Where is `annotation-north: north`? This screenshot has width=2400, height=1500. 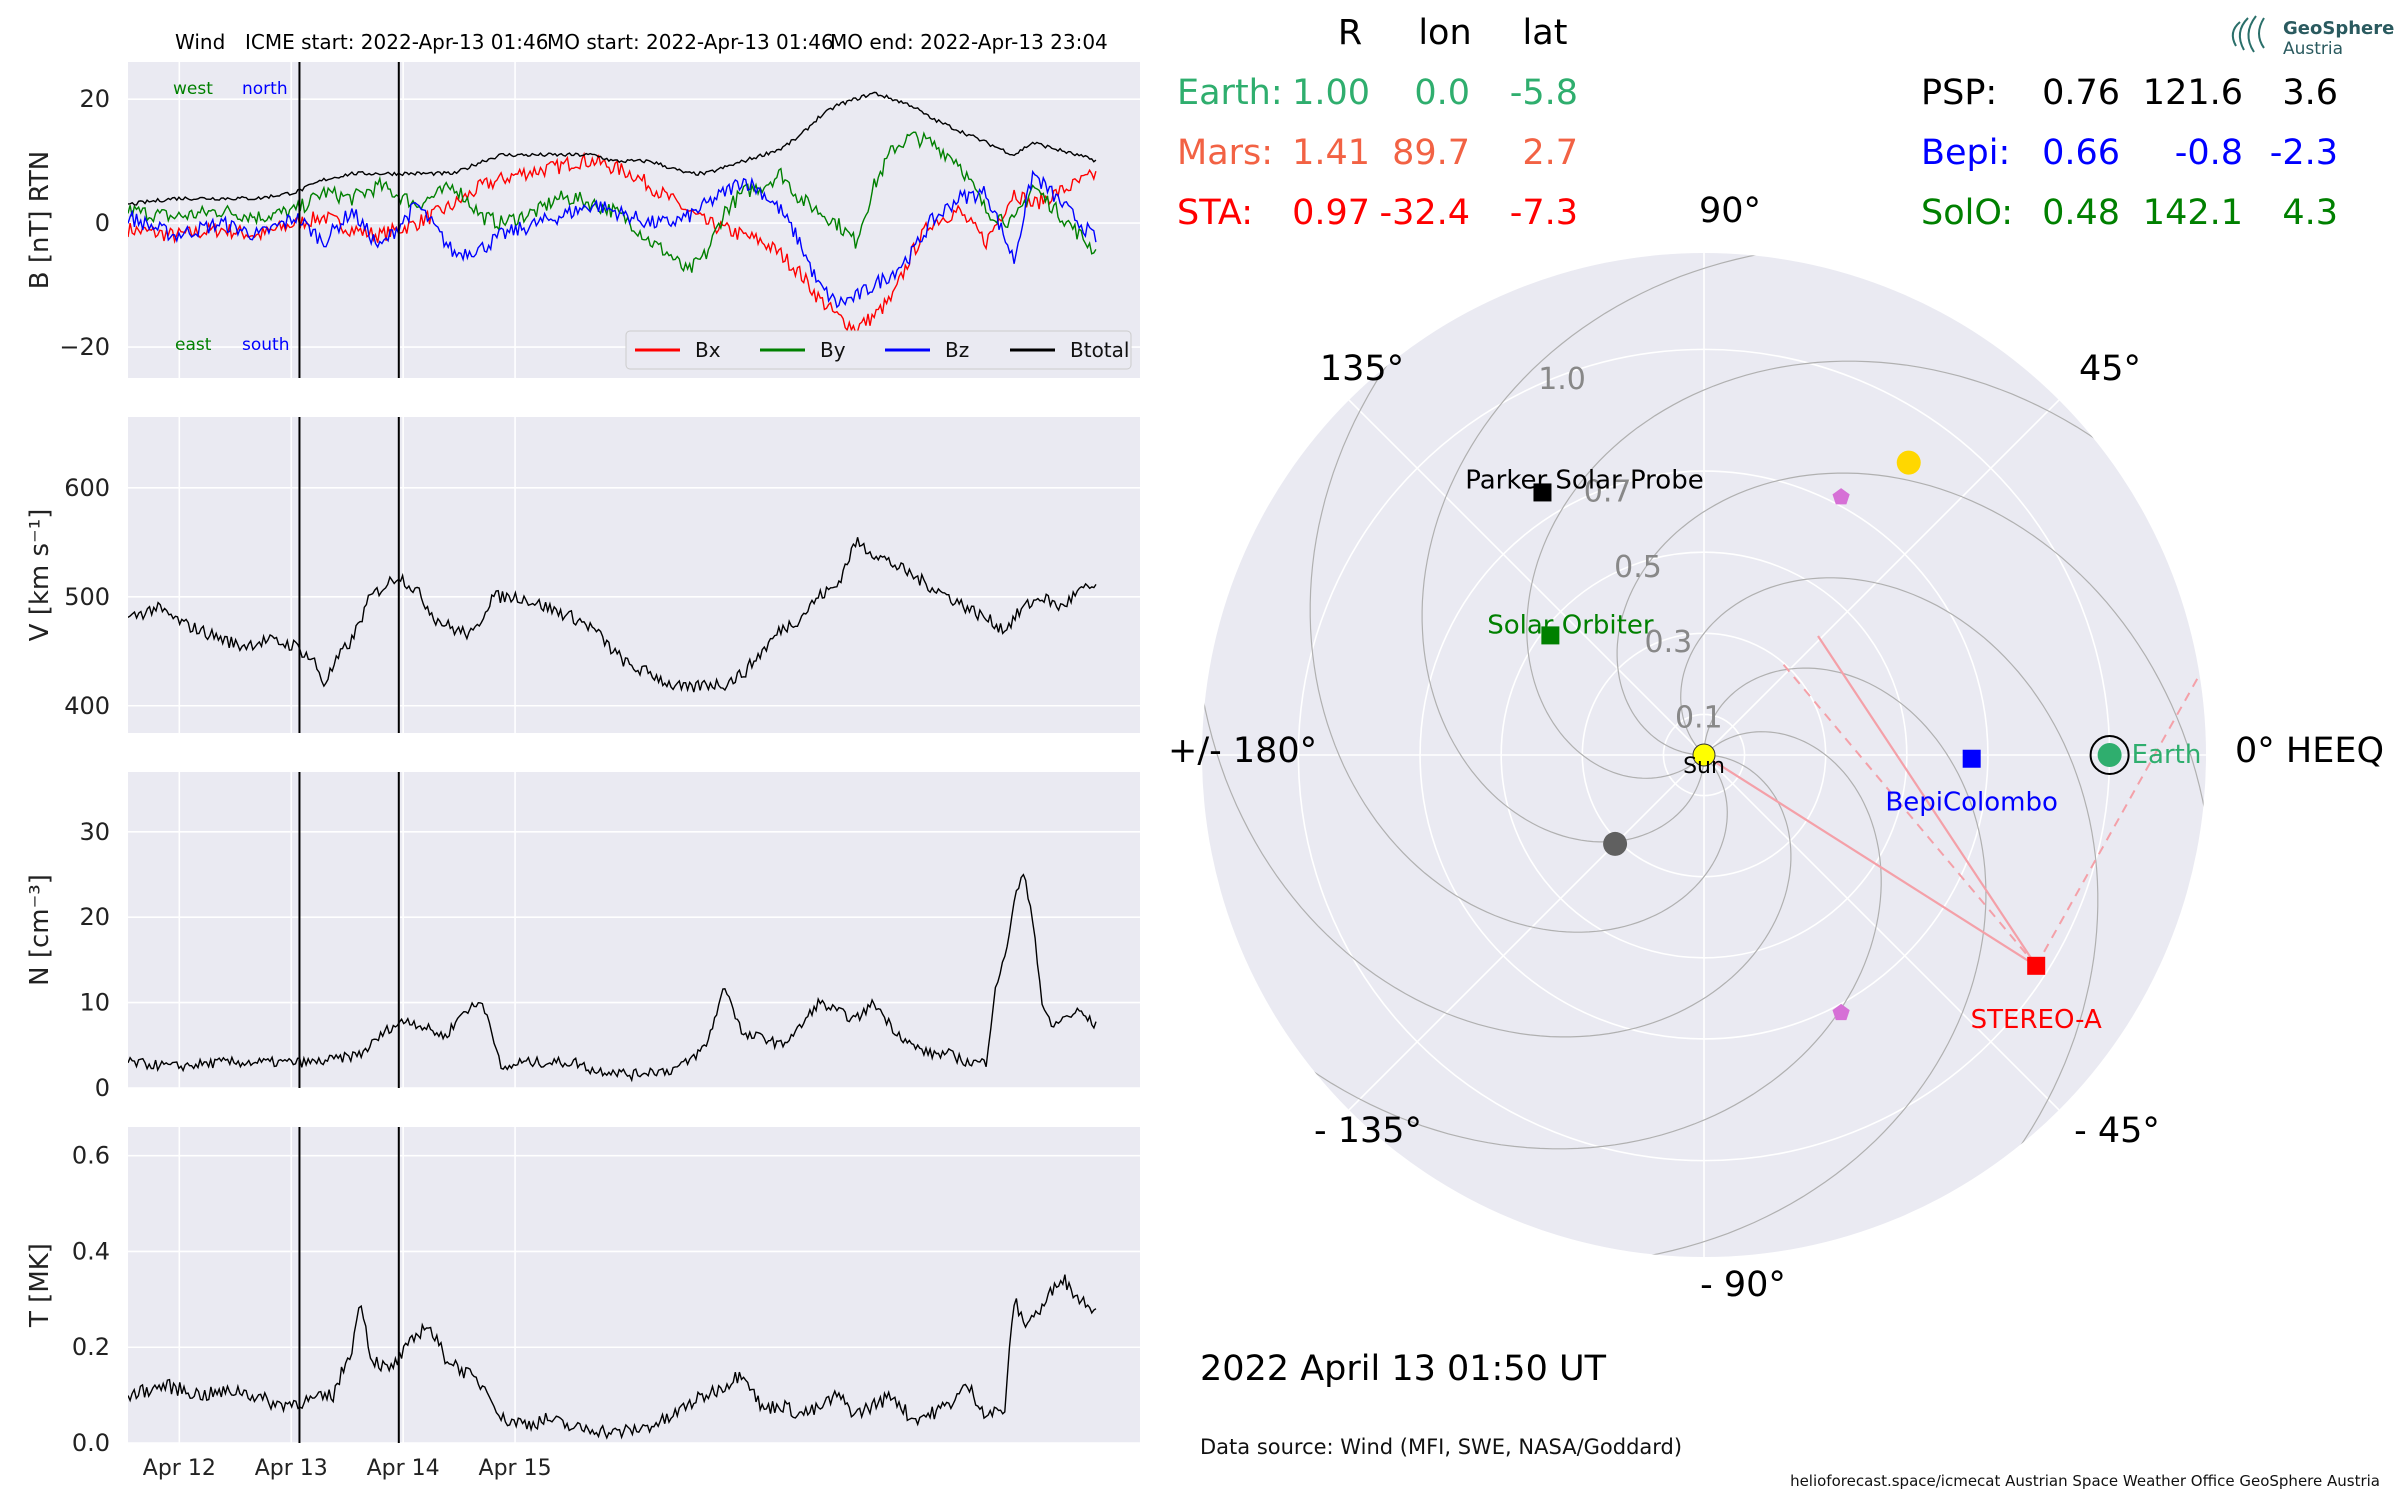
annotation-north: north is located at coordinates (265, 89).